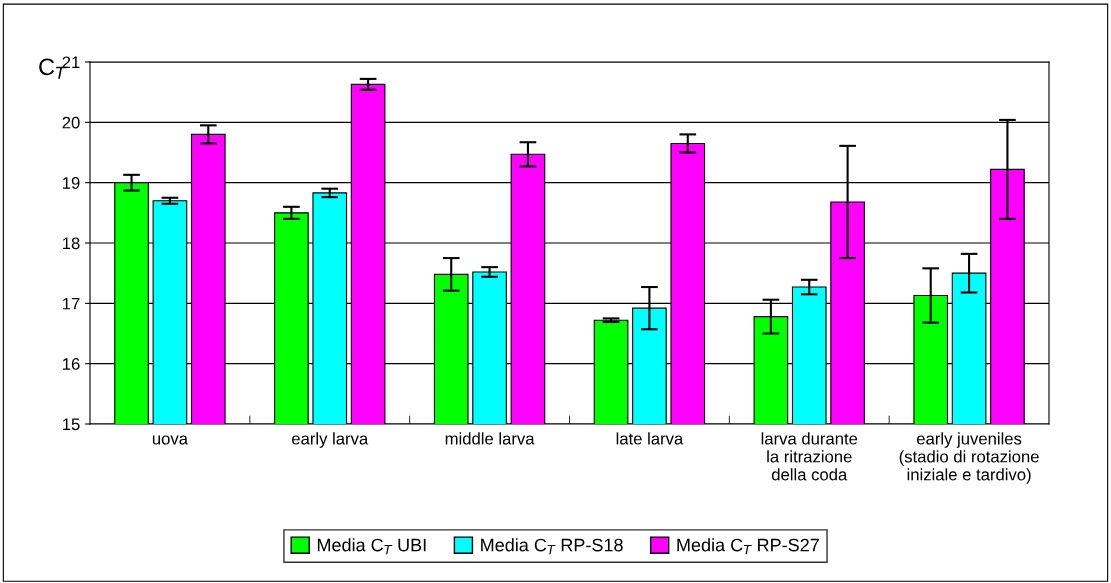 This screenshot has height=583, width=1111. Describe the element at coordinates (71, 122) in the screenshot. I see `y-tick-label: 20` at that location.